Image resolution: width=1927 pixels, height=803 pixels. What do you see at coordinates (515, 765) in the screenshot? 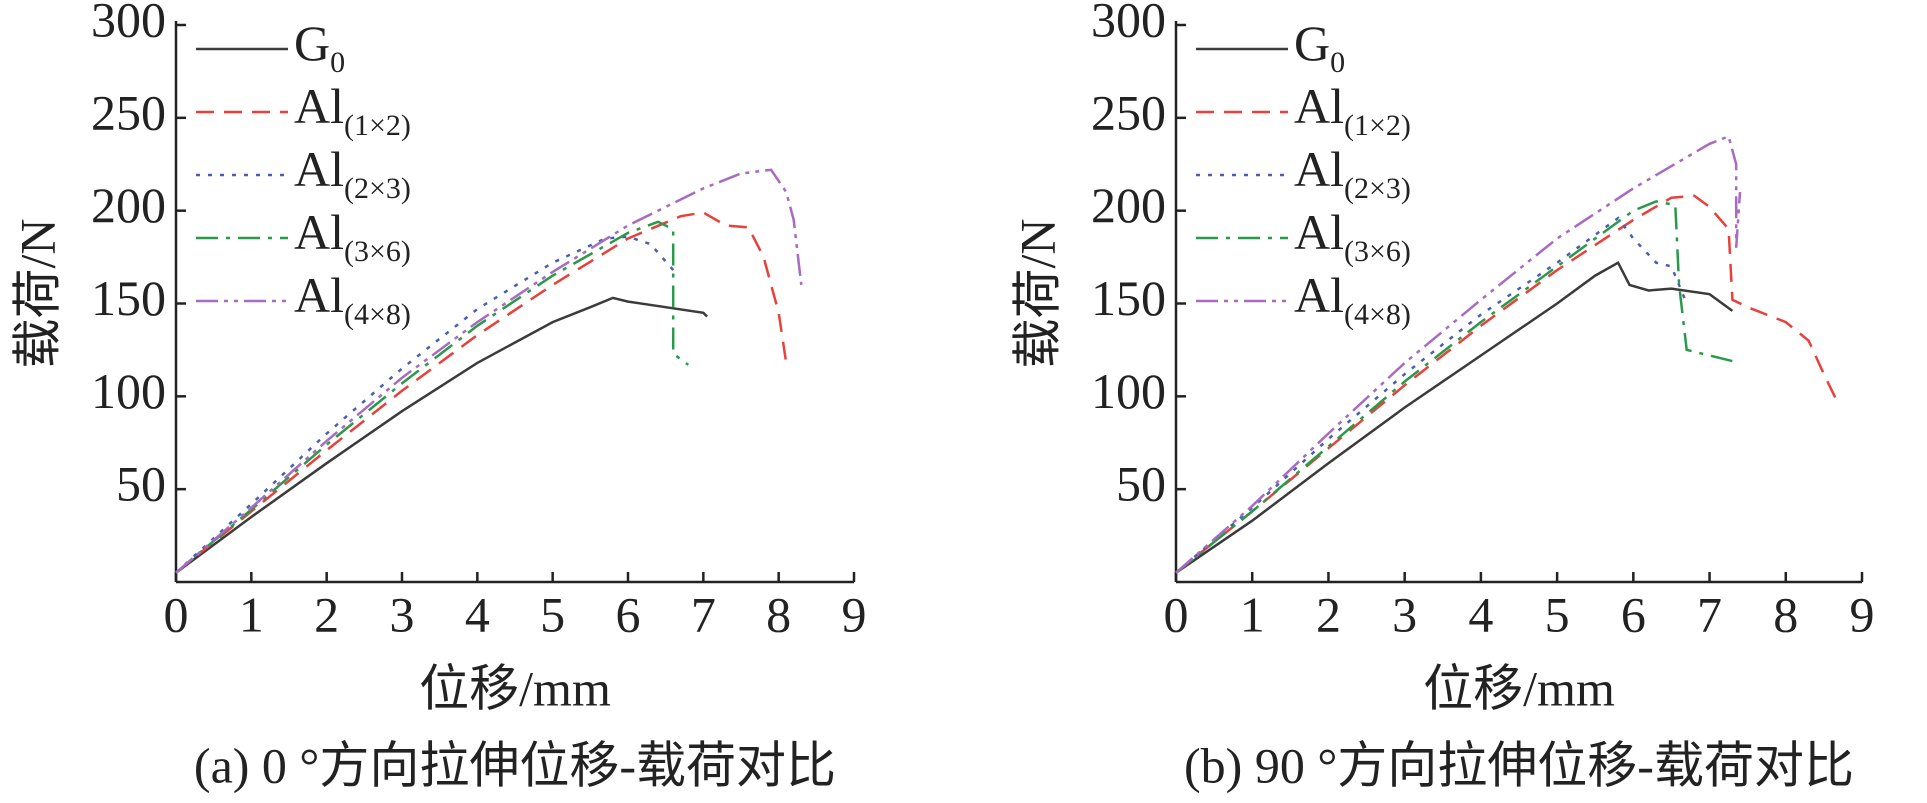
I see `caption: (a) 0 °方向拉伸位移-载荷对比` at bounding box center [515, 765].